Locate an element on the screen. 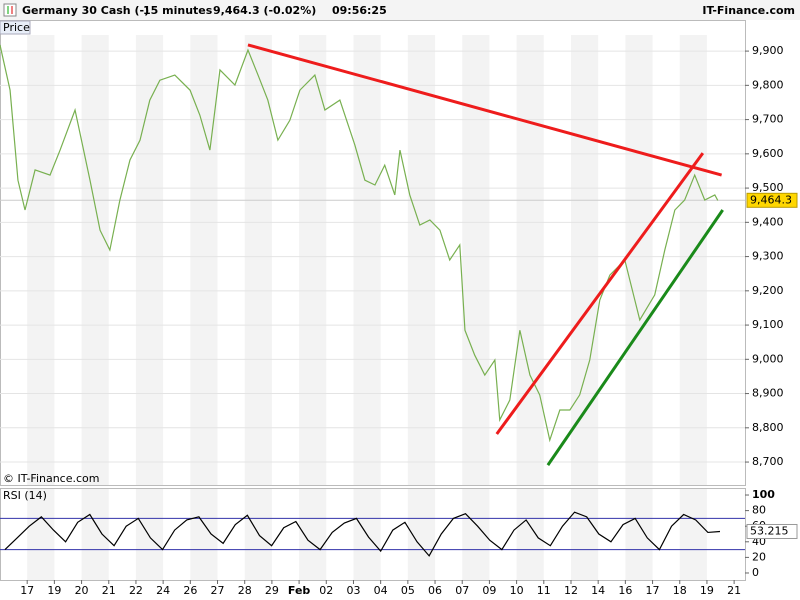 The height and width of the screenshot is (600, 800). x-tick-label: 03 is located at coordinates (353, 590).